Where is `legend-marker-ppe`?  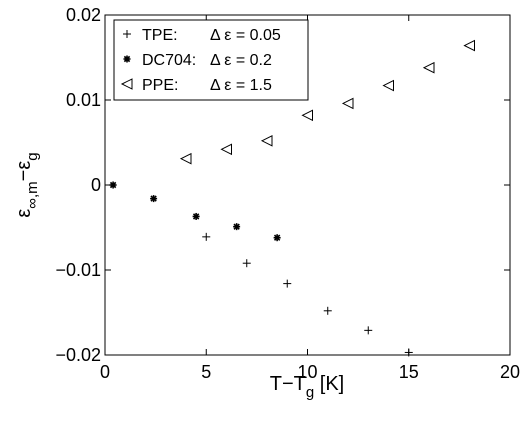 legend-marker-ppe is located at coordinates (126, 84).